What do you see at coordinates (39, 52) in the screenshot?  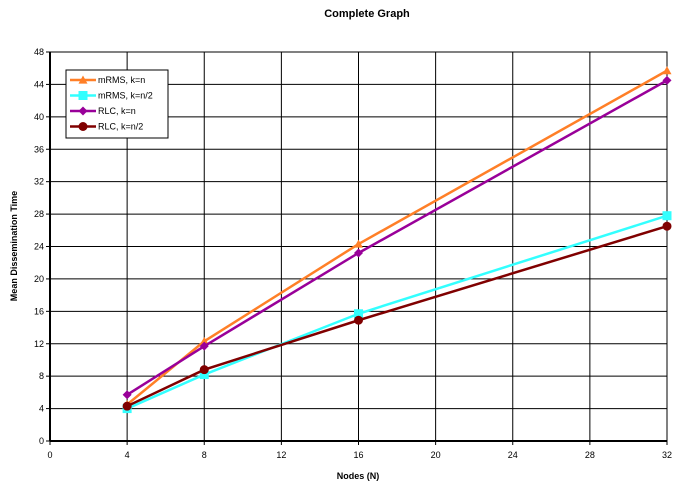 I see `y-tick-label: 48` at bounding box center [39, 52].